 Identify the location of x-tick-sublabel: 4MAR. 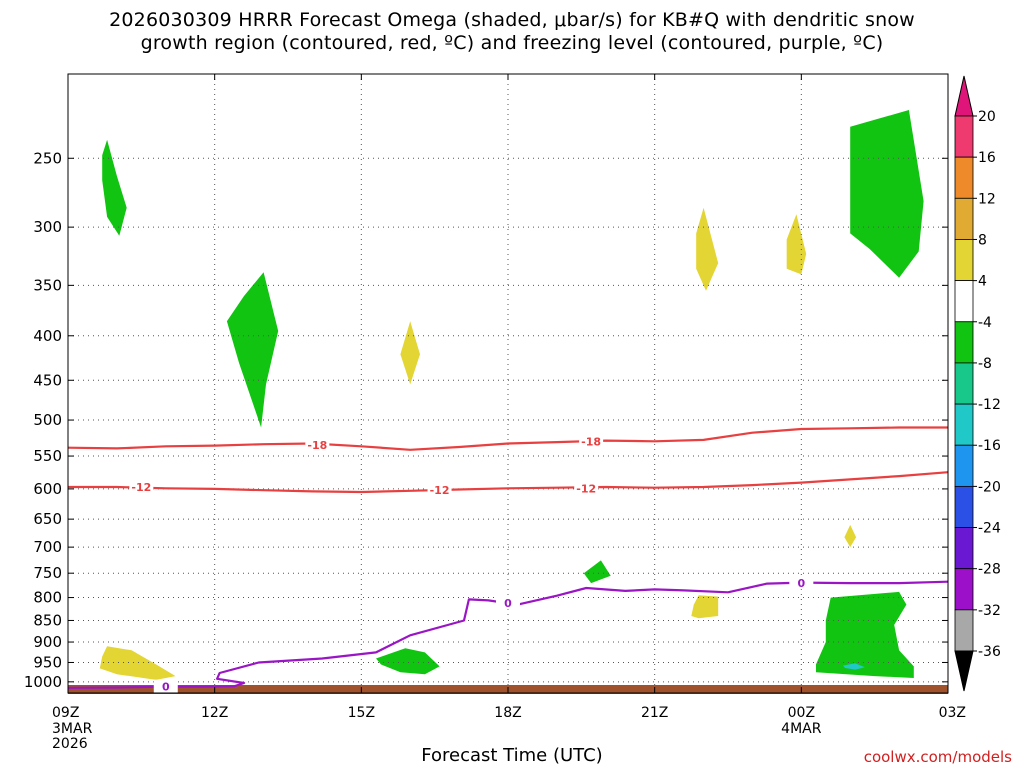
(801, 729).